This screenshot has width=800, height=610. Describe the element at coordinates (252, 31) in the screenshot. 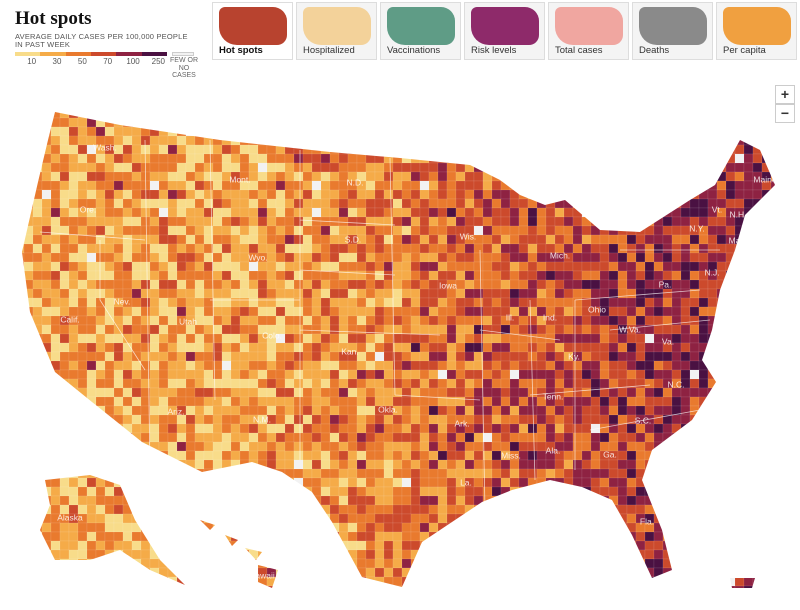

I see `map-tab: Hot spots` at that location.